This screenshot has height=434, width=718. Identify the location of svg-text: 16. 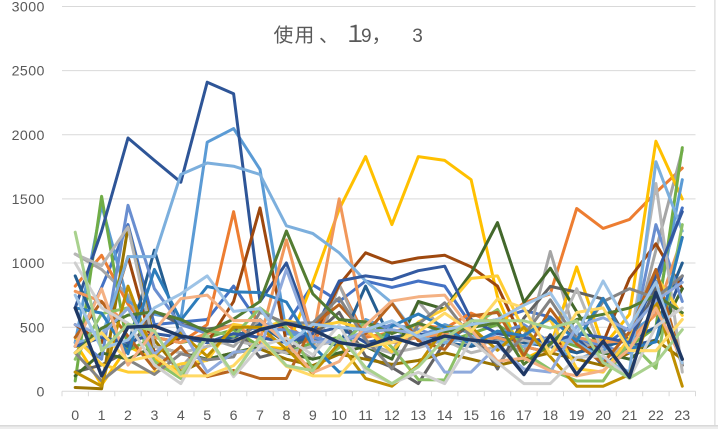
(498, 416).